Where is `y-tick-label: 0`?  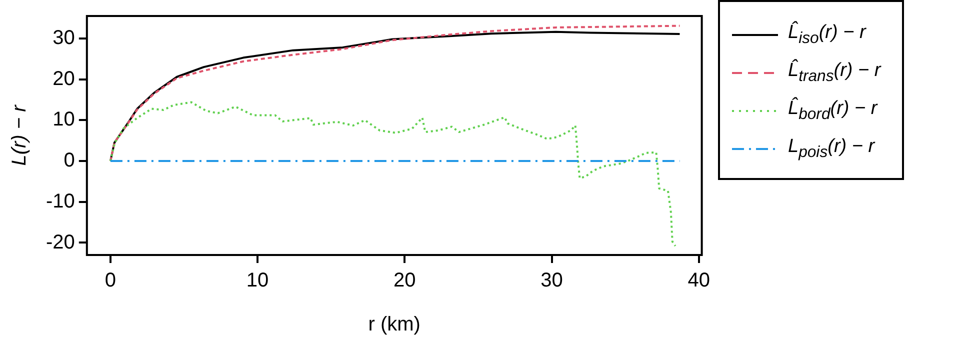
y-tick-label: 0 is located at coordinates (69, 161).